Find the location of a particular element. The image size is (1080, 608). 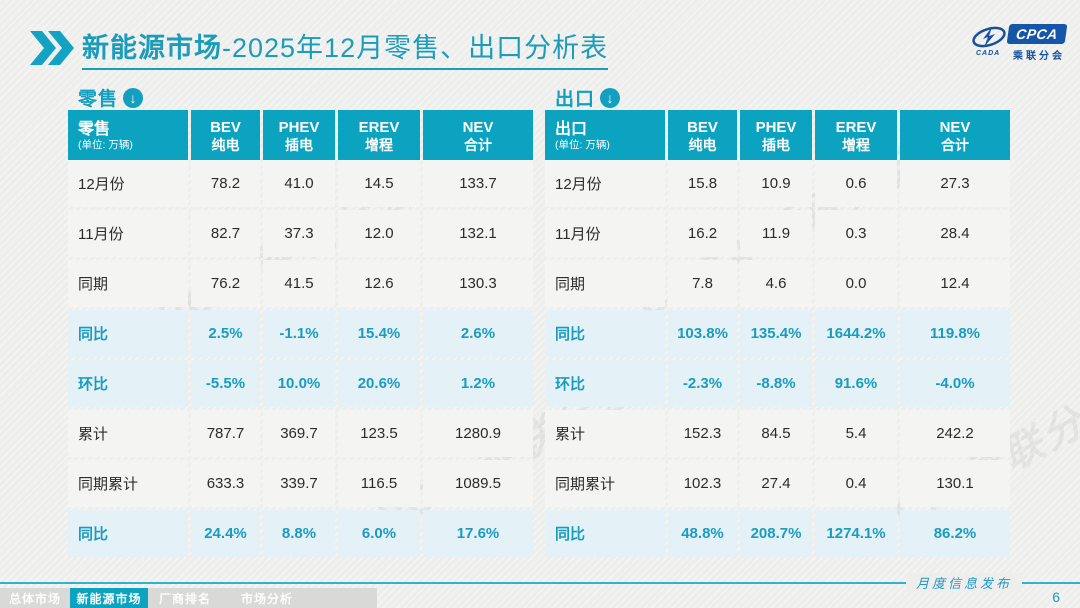

section-retail-label: 零售 is located at coordinates (98, 99).